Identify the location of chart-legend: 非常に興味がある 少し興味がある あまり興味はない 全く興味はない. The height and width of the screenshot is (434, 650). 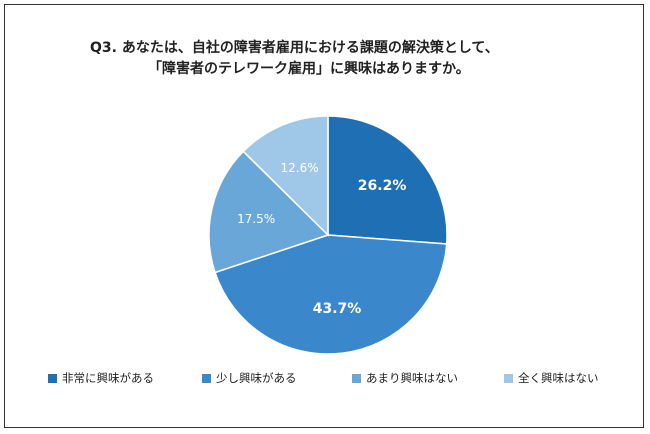
(325, 379).